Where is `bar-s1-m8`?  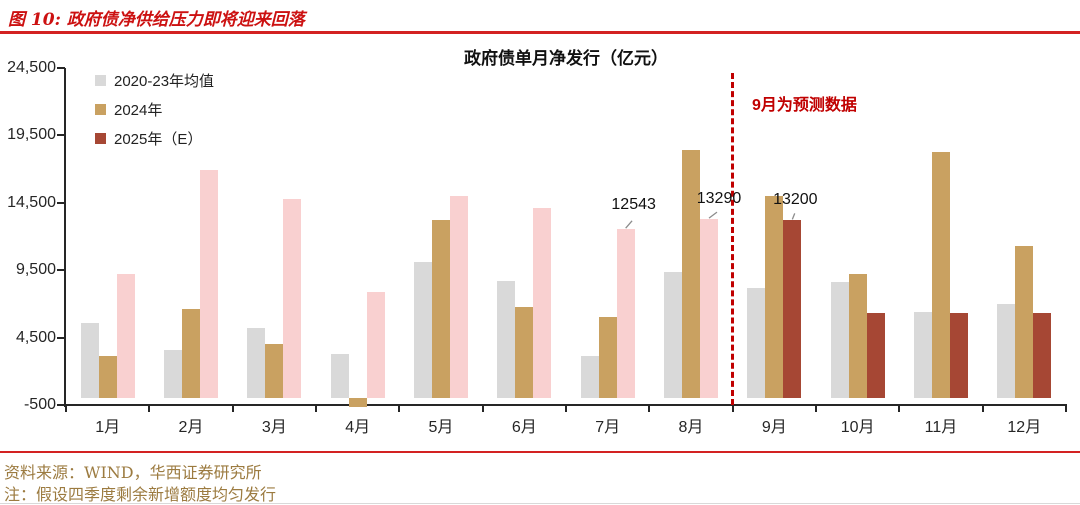 bar-s1-m8 is located at coordinates (691, 274).